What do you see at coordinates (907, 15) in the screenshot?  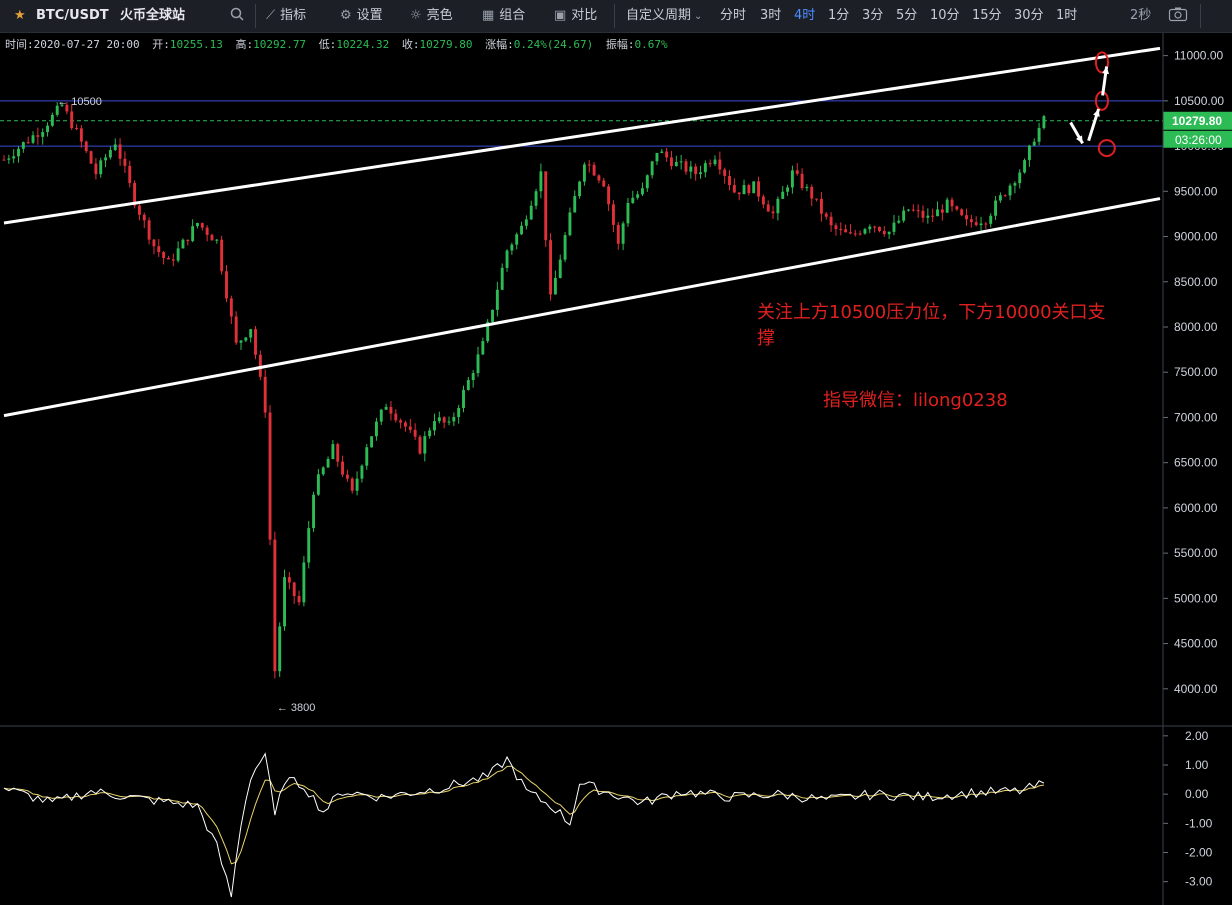 I see `period-tab: 5分` at bounding box center [907, 15].